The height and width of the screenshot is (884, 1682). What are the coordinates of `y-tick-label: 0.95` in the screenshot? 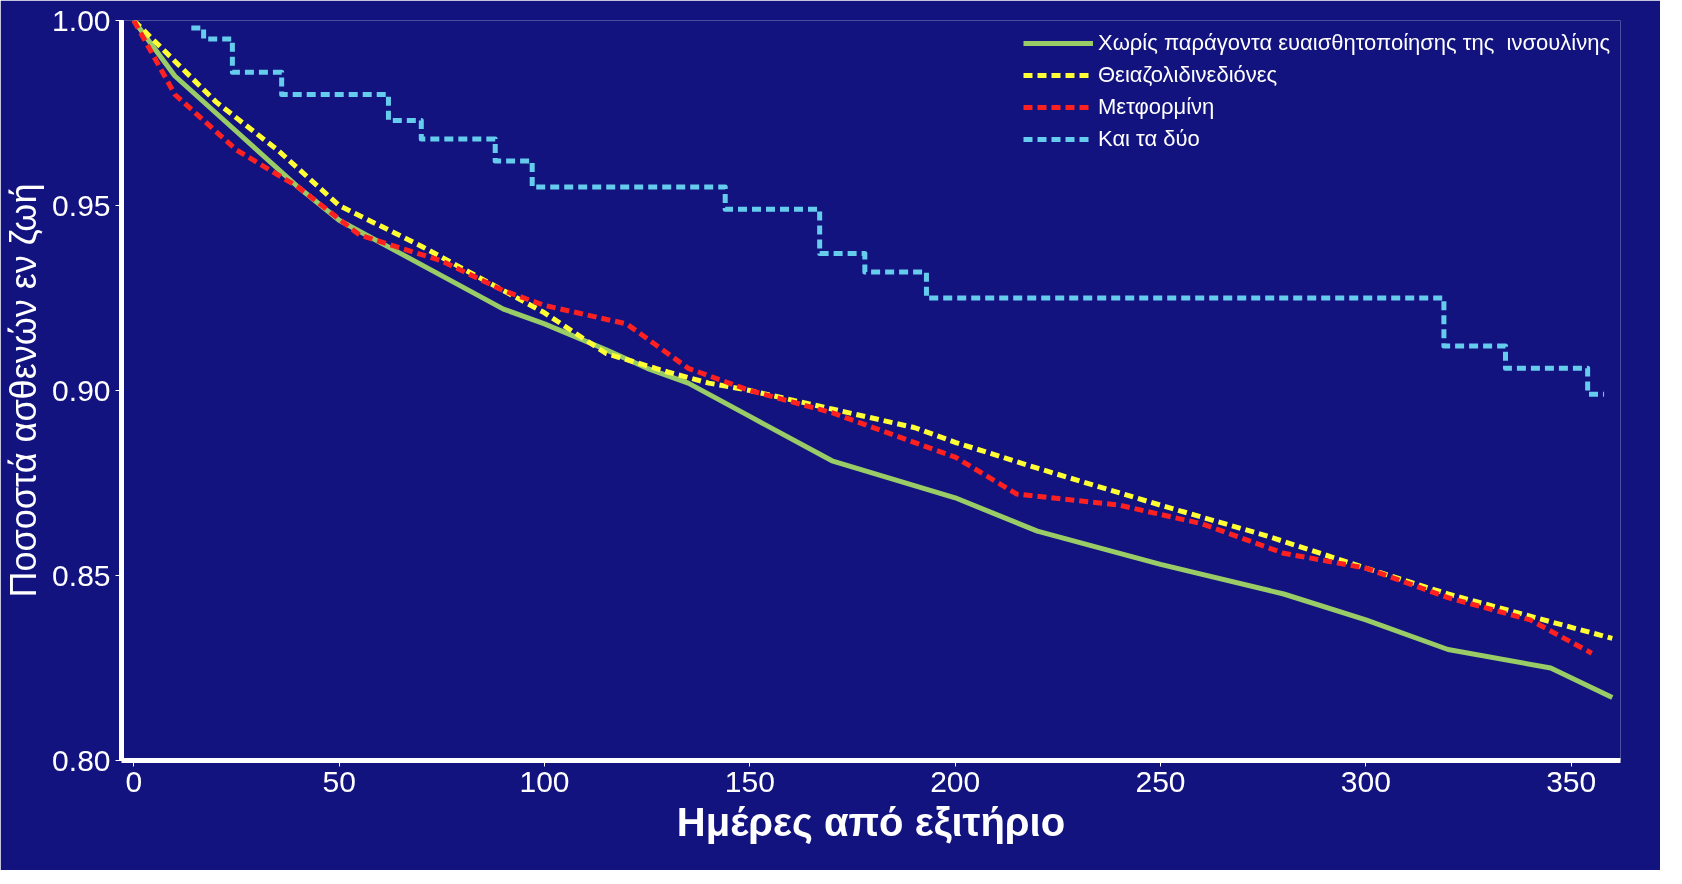 It's located at (81, 205).